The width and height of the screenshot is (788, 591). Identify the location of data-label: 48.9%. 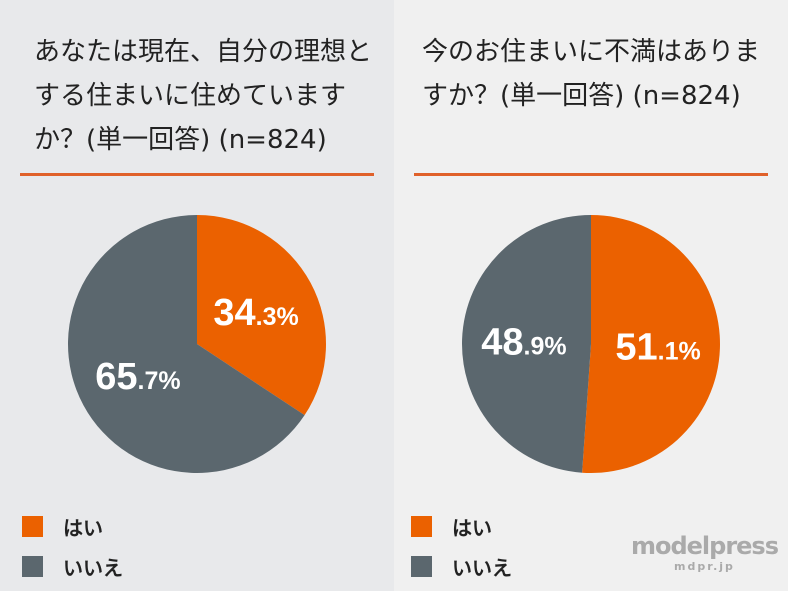
(523, 343).